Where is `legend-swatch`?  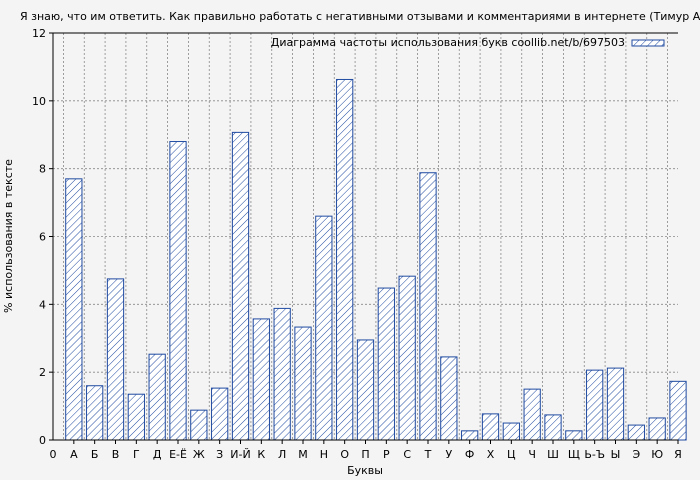
legend-swatch is located at coordinates (648, 43).